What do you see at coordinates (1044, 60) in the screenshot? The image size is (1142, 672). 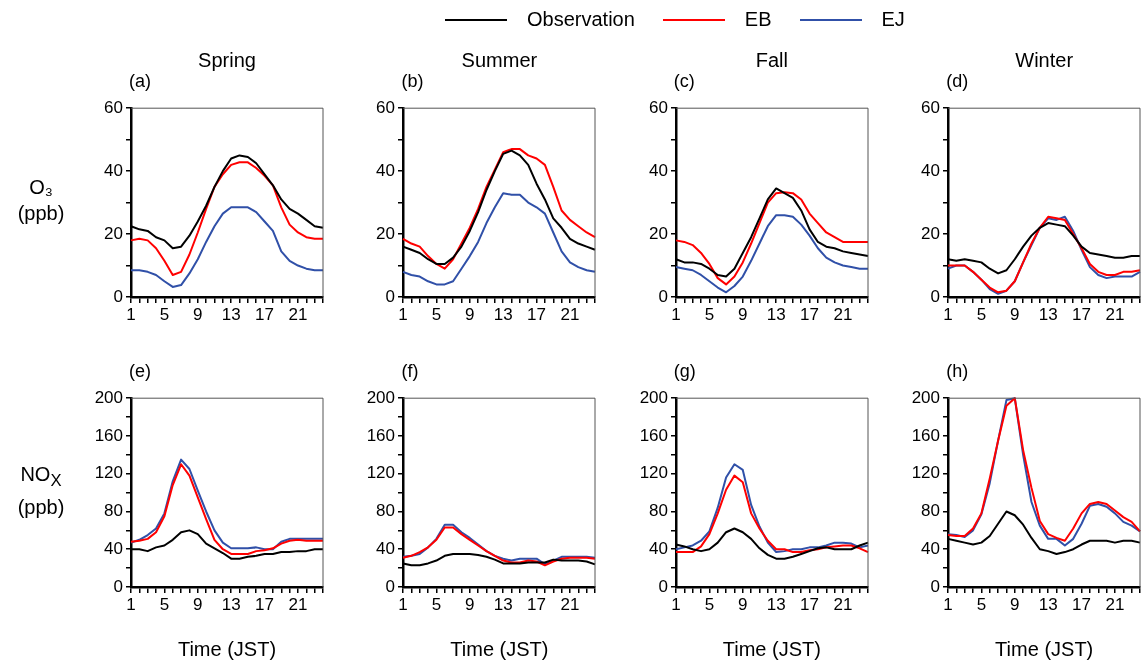 I see `chart-title: Winter` at bounding box center [1044, 60].